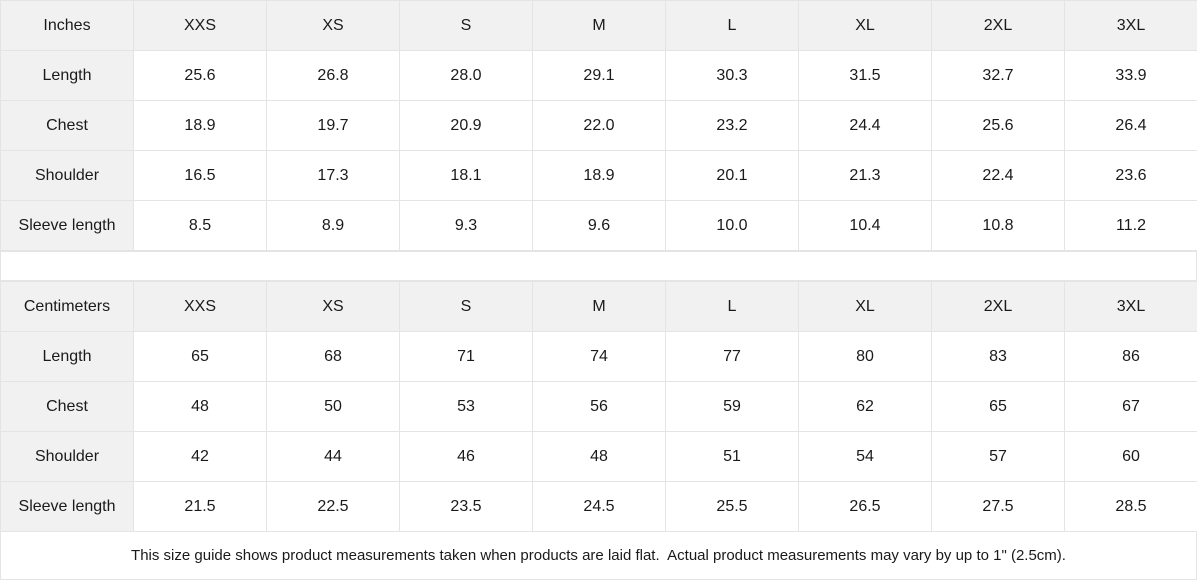  Describe the element at coordinates (998, 125) in the screenshot. I see `cell-chest-2xl: 25.6` at that location.